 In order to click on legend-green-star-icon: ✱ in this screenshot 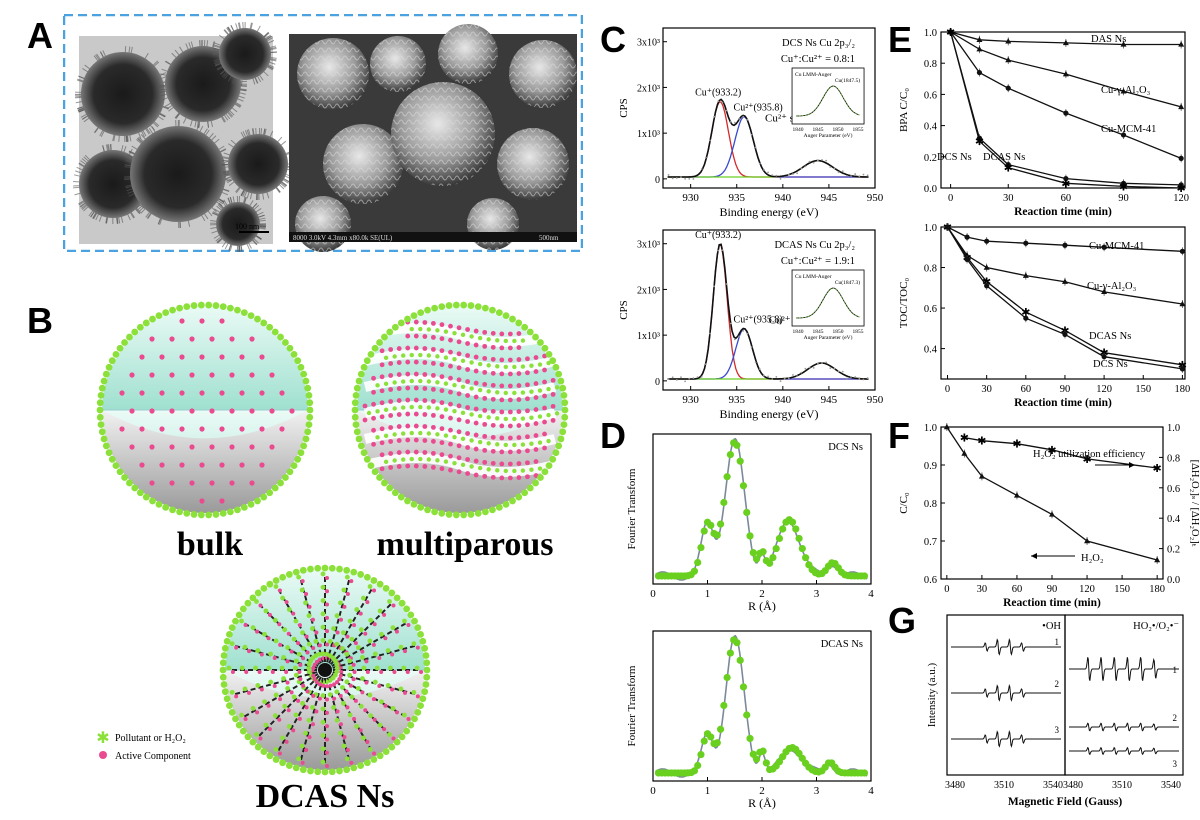, I will do `click(102, 738)`.